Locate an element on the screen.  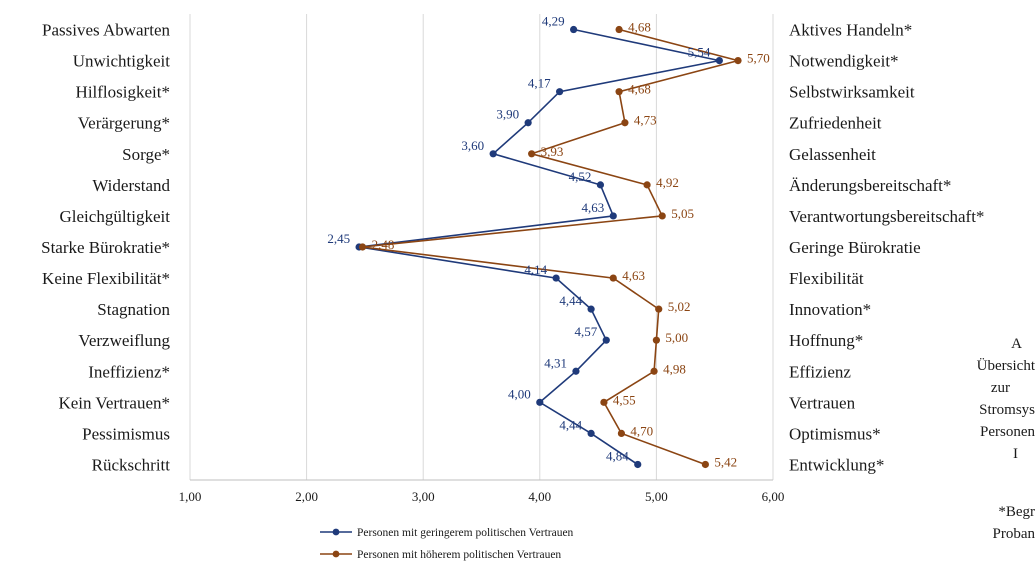
data-label: 4,31 is located at coordinates (555, 362).